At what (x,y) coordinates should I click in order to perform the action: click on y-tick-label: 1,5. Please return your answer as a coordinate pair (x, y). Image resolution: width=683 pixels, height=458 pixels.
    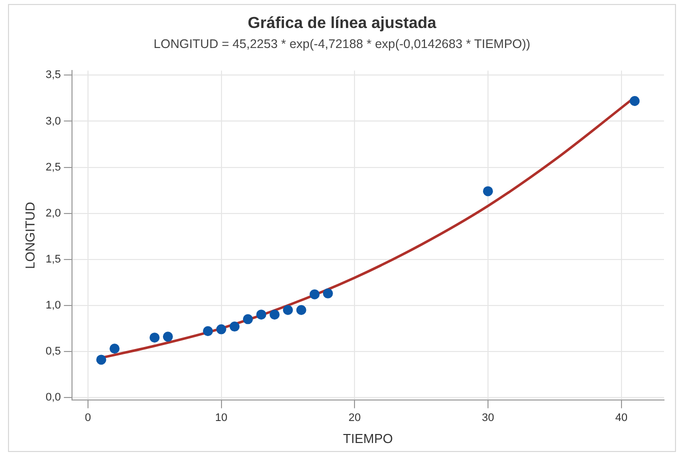
    Looking at the image, I should click on (53, 259).